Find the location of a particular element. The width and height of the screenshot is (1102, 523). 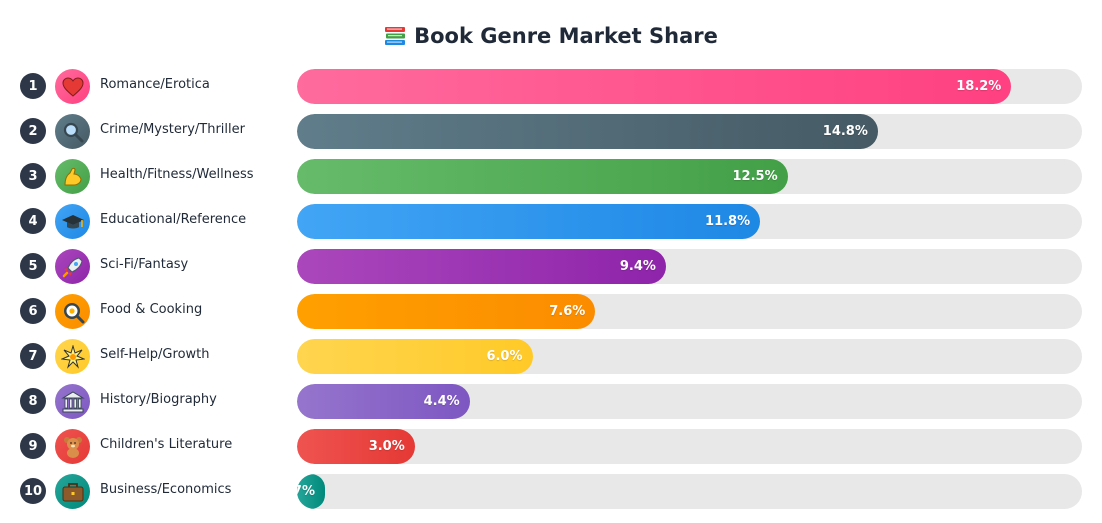

heart-icon is located at coordinates (72, 86).